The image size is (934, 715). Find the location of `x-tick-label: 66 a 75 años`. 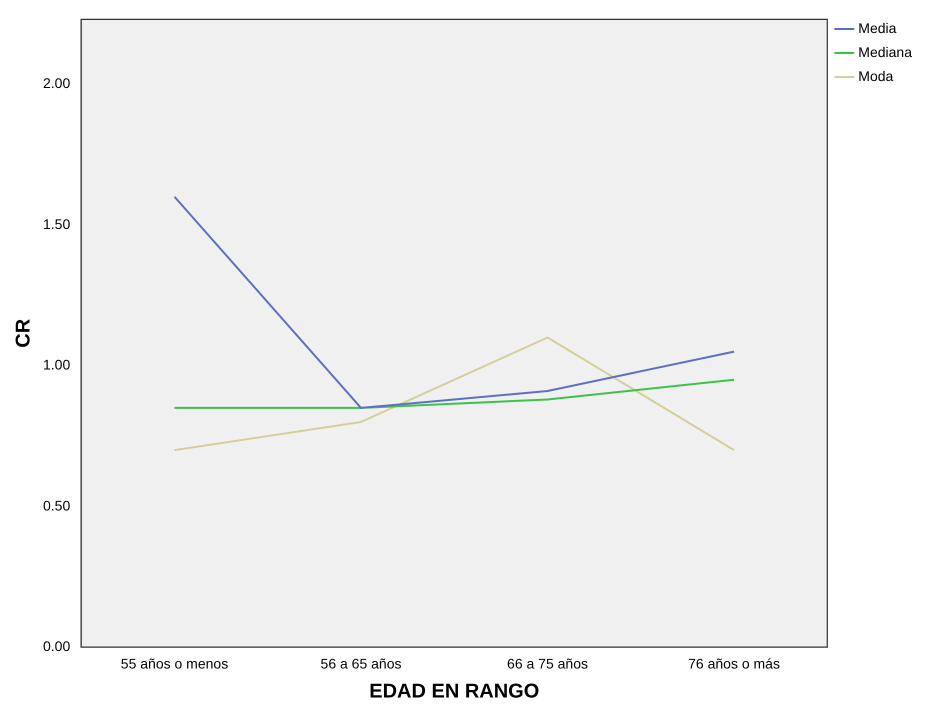

x-tick-label: 66 a 75 años is located at coordinates (547, 663).